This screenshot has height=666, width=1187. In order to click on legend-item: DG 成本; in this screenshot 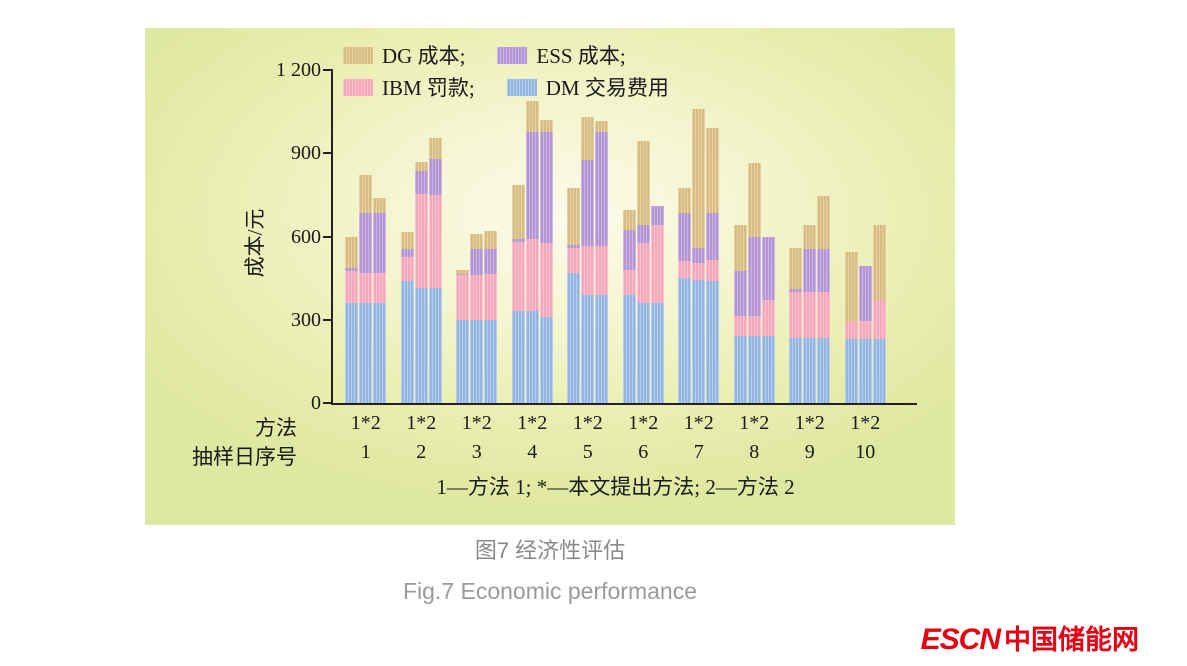, I will do `click(404, 55)`.